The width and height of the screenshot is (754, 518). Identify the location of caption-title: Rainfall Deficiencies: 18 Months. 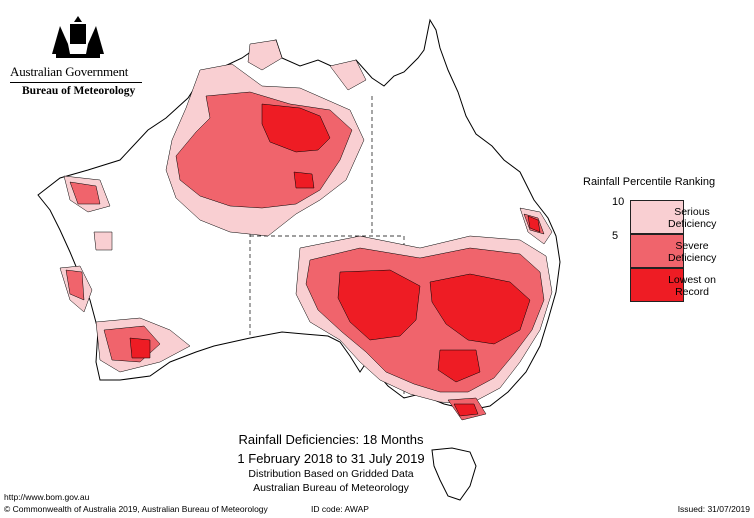
(331, 439).